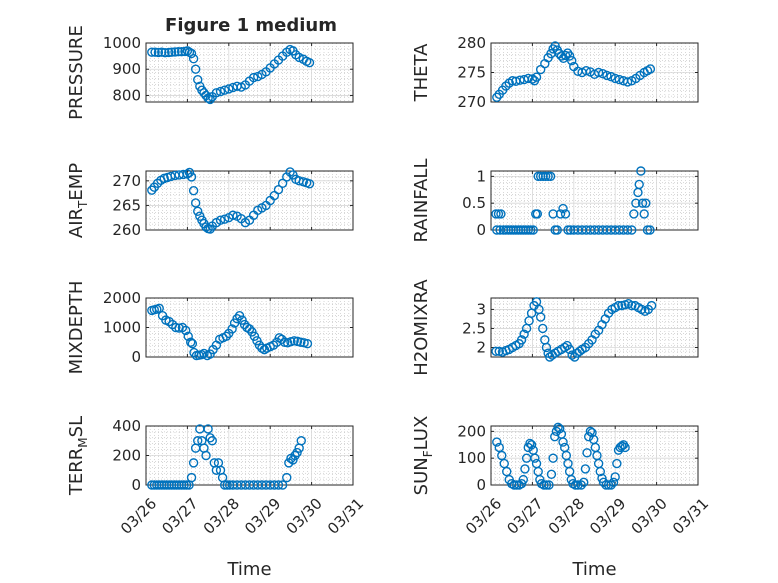  Describe the element at coordinates (421, 201) in the screenshot. I see `y-axis-label-main: RAINFALL` at that location.